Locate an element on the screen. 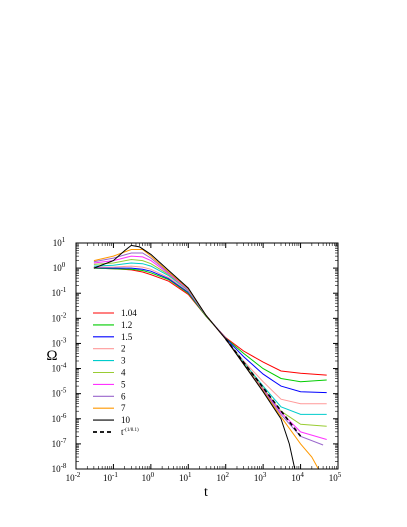  x-tick-label: 10⁻² is located at coordinates (73, 477).